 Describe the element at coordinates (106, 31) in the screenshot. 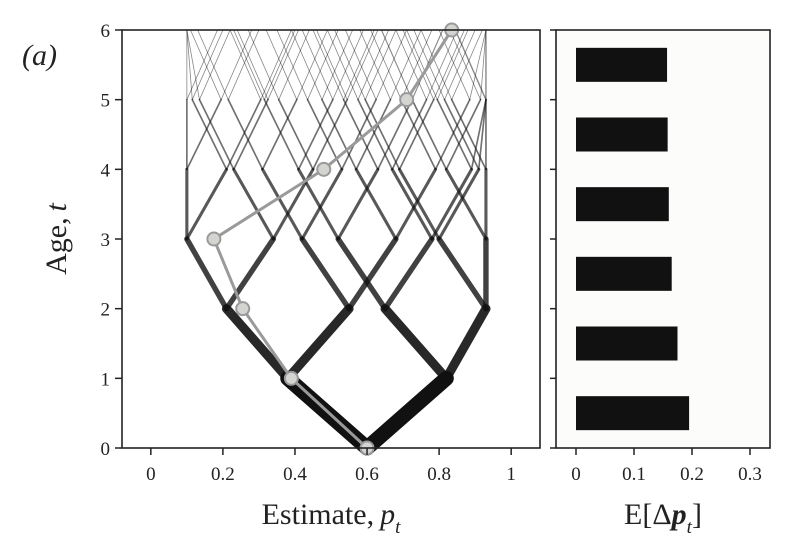

I see `y-tick-label: 6` at that location.